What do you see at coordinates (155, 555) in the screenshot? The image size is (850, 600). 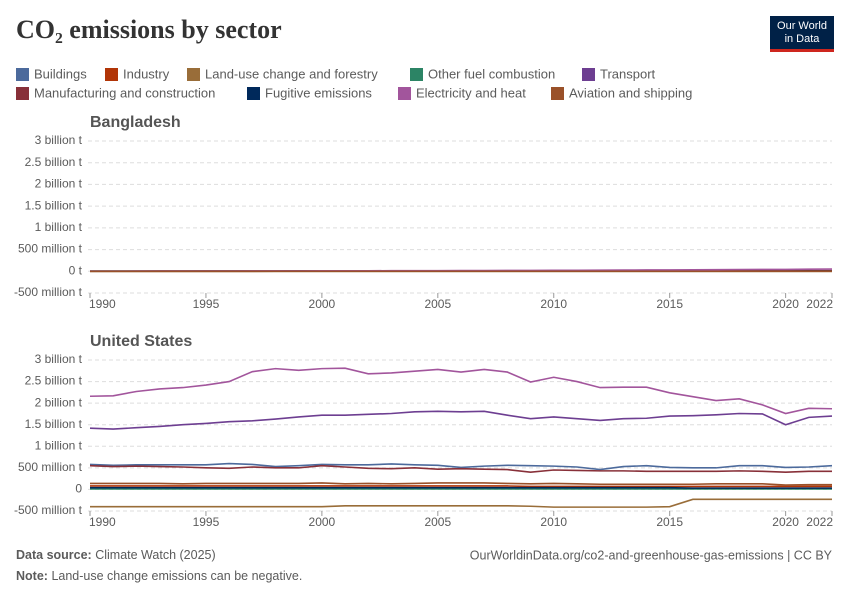 I see `source-text: Climate Watch (2025)` at bounding box center [155, 555].